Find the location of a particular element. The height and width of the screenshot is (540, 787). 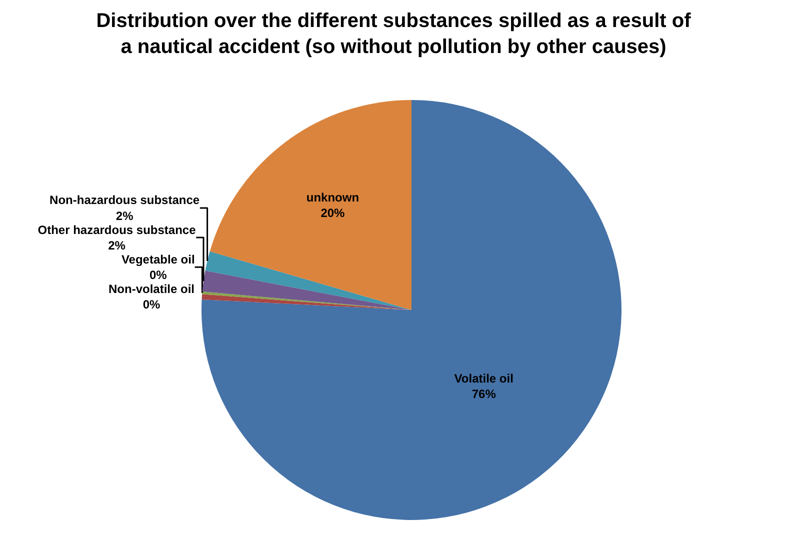

data-label: 76% is located at coordinates (484, 393).